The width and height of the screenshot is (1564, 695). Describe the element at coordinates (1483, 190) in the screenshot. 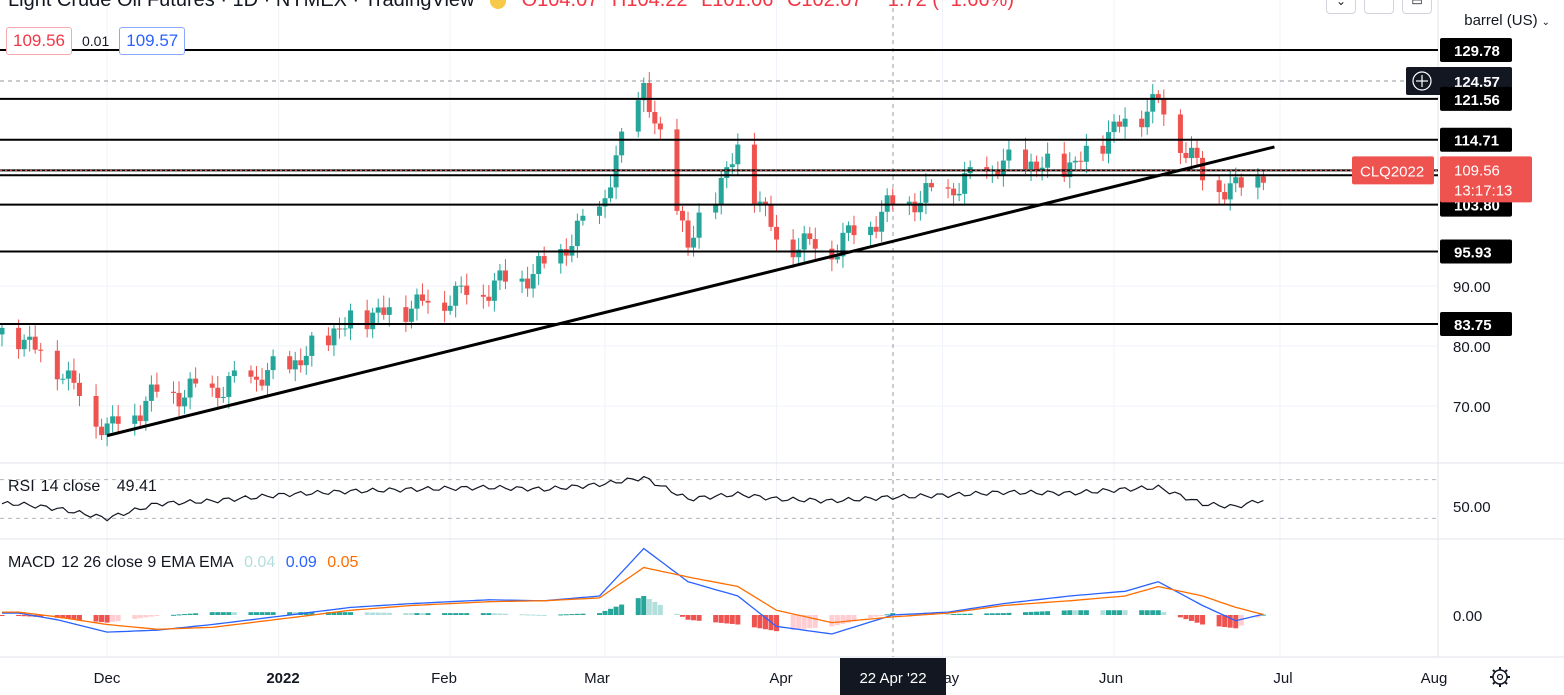

I see `countdown-label: 13:17:13` at that location.